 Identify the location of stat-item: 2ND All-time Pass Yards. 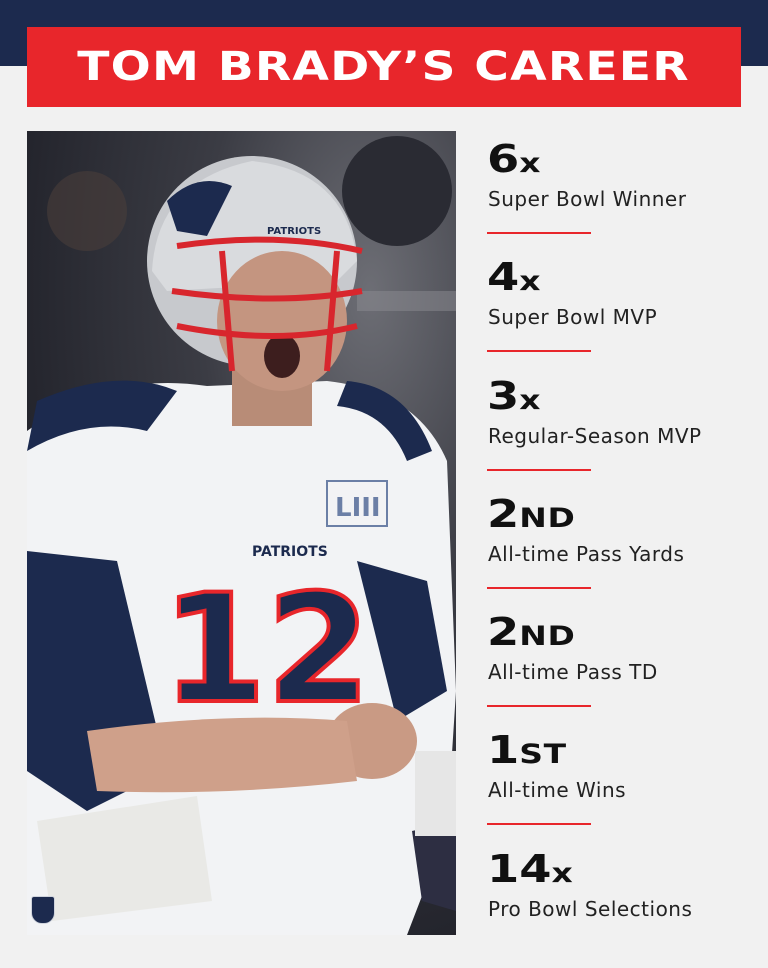
(617, 554).